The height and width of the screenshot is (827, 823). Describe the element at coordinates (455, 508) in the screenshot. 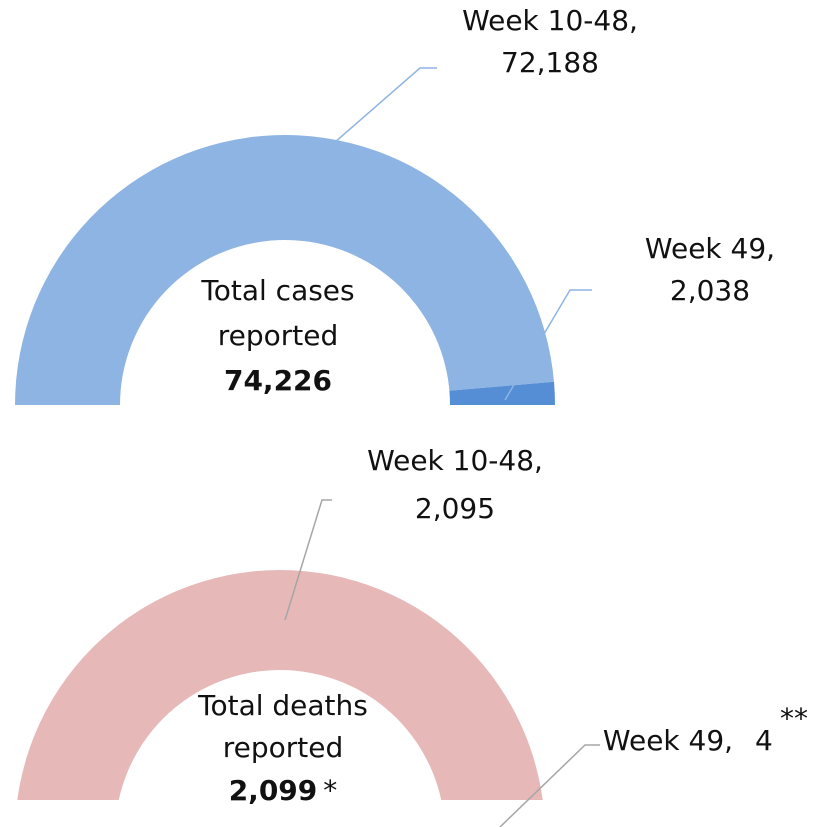

I see `value-label: 2,095` at that location.